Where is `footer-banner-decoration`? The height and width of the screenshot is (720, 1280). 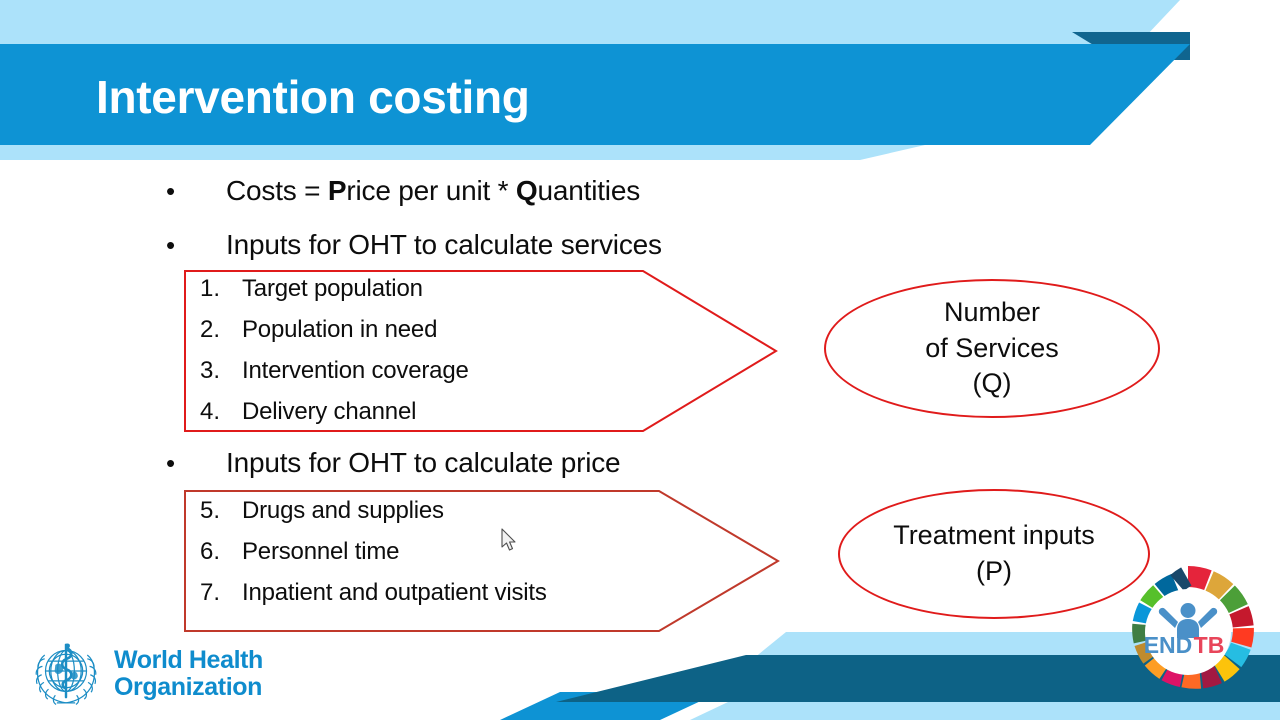
footer-banner-decoration is located at coordinates (890, 676).